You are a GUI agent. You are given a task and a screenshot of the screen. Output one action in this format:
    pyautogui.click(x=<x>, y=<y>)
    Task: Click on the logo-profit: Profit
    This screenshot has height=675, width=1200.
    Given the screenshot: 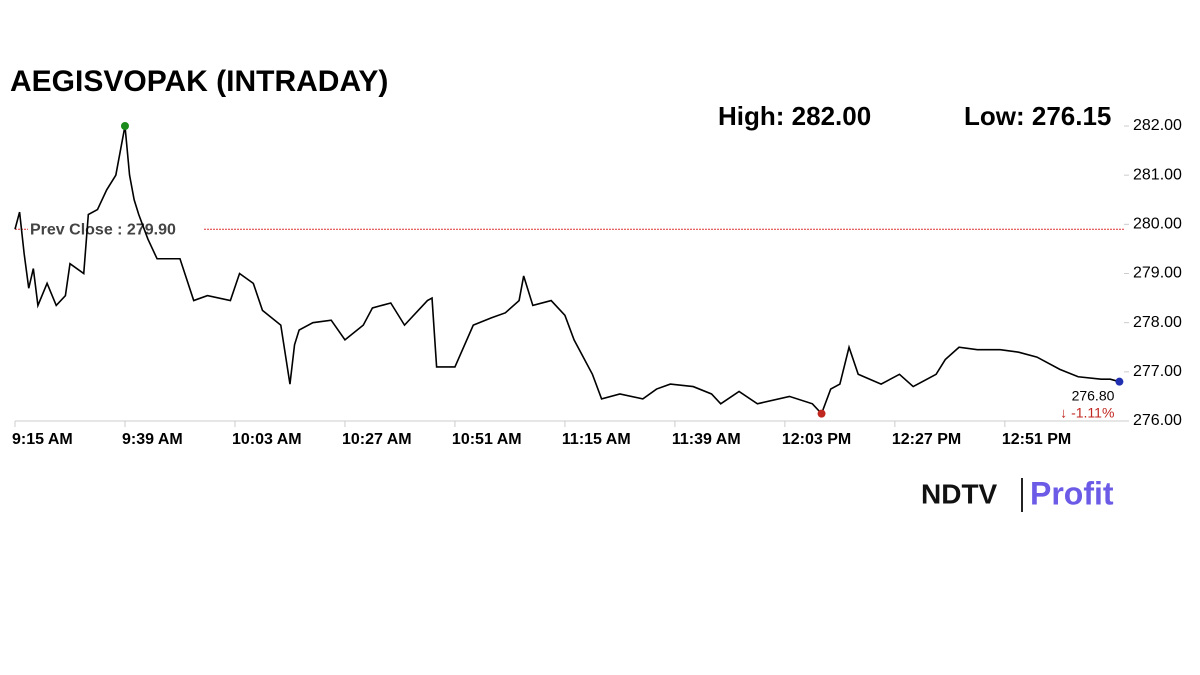 What is the action you would take?
    pyautogui.click(x=1072, y=493)
    